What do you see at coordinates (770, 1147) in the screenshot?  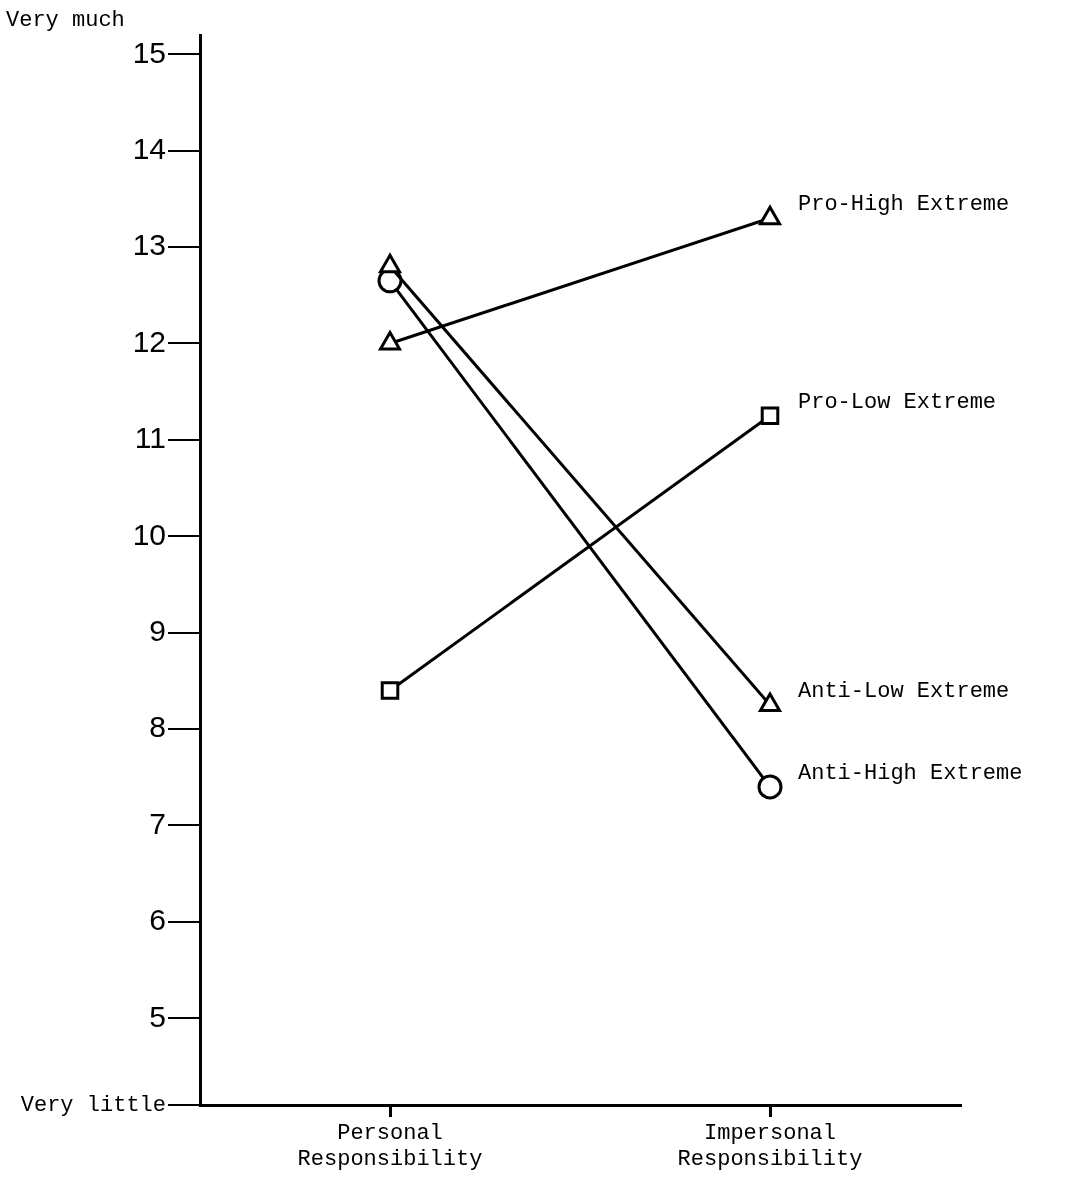 I see `x-tick-label: Impersonal Responsibility` at bounding box center [770, 1147].